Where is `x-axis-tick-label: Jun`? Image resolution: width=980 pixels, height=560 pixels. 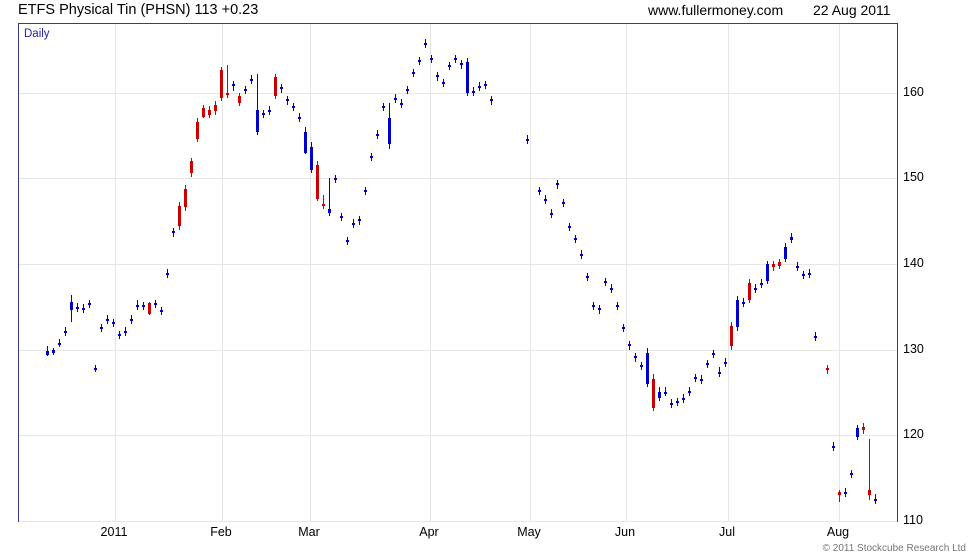 x-axis-tick-label: Jun is located at coordinates (625, 532).